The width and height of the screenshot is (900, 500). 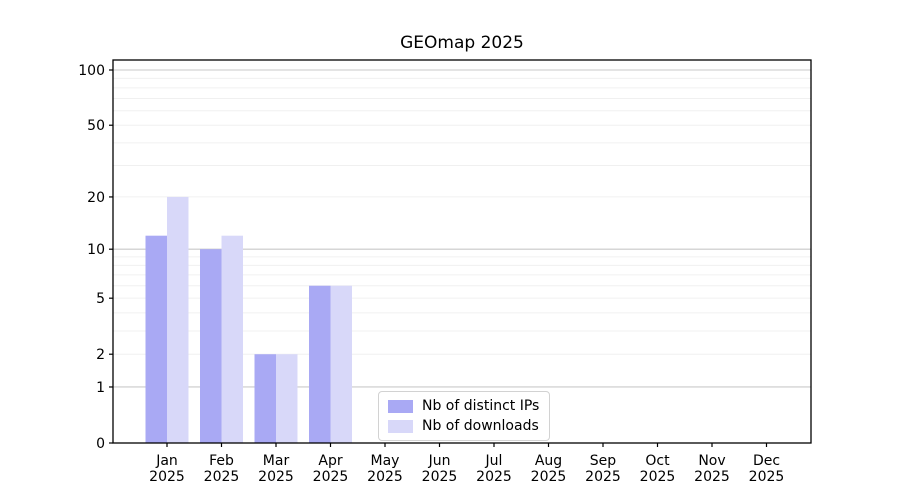 What do you see at coordinates (341, 364) in the screenshot?
I see `bar-downloads-apr` at bounding box center [341, 364].